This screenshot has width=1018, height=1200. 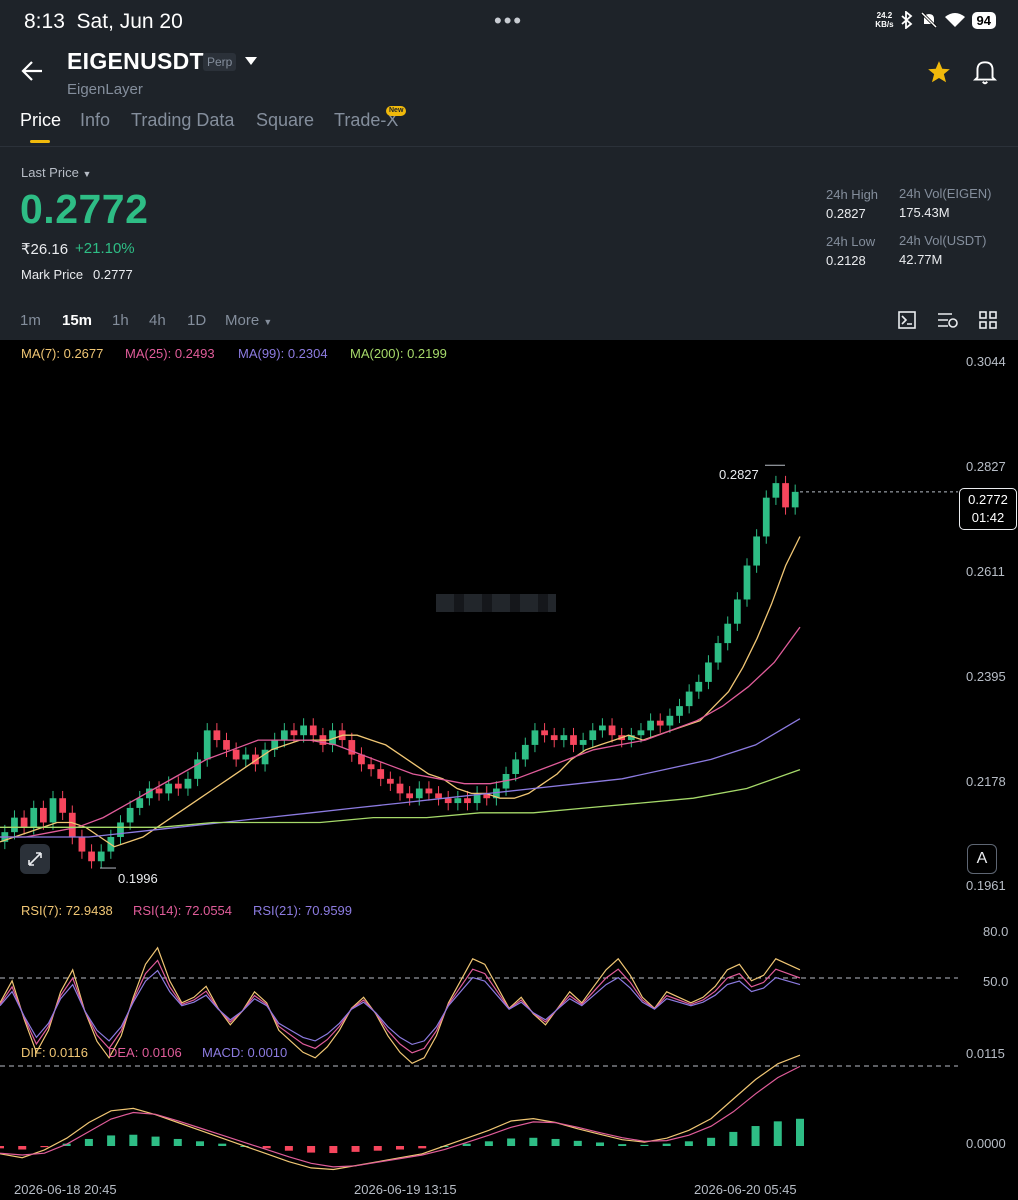 I want to click on macd-legend: MACD: 0.0010, so click(x=245, y=1052).